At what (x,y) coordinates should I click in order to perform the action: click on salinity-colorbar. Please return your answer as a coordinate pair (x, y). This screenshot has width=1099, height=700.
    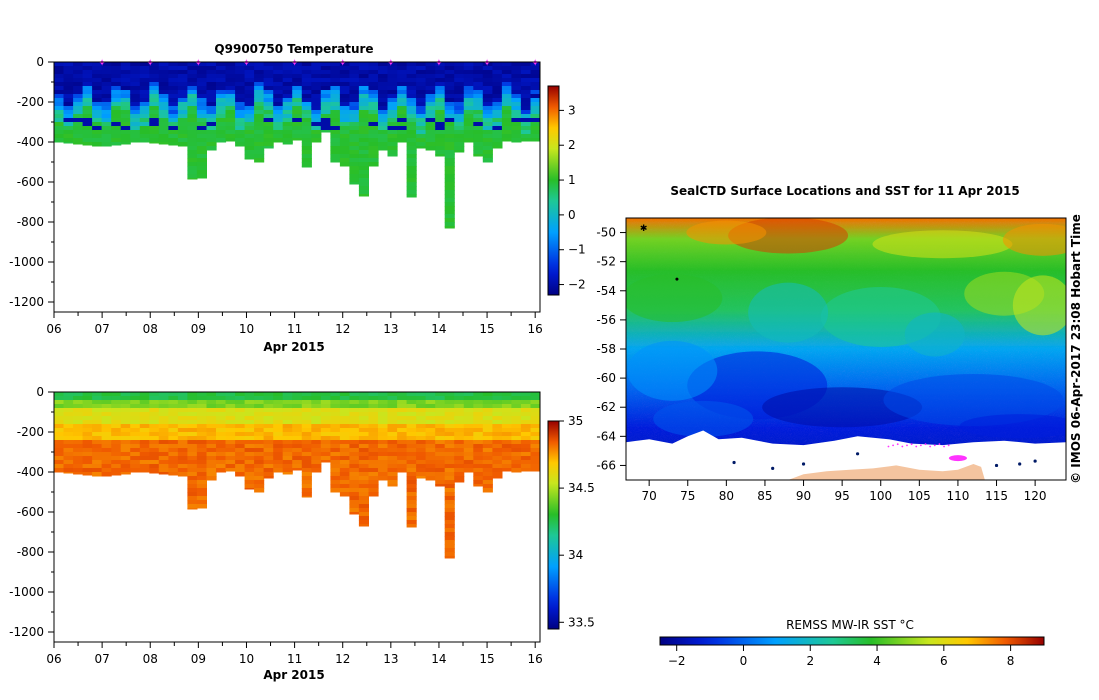
    Looking at the image, I should click on (553, 525).